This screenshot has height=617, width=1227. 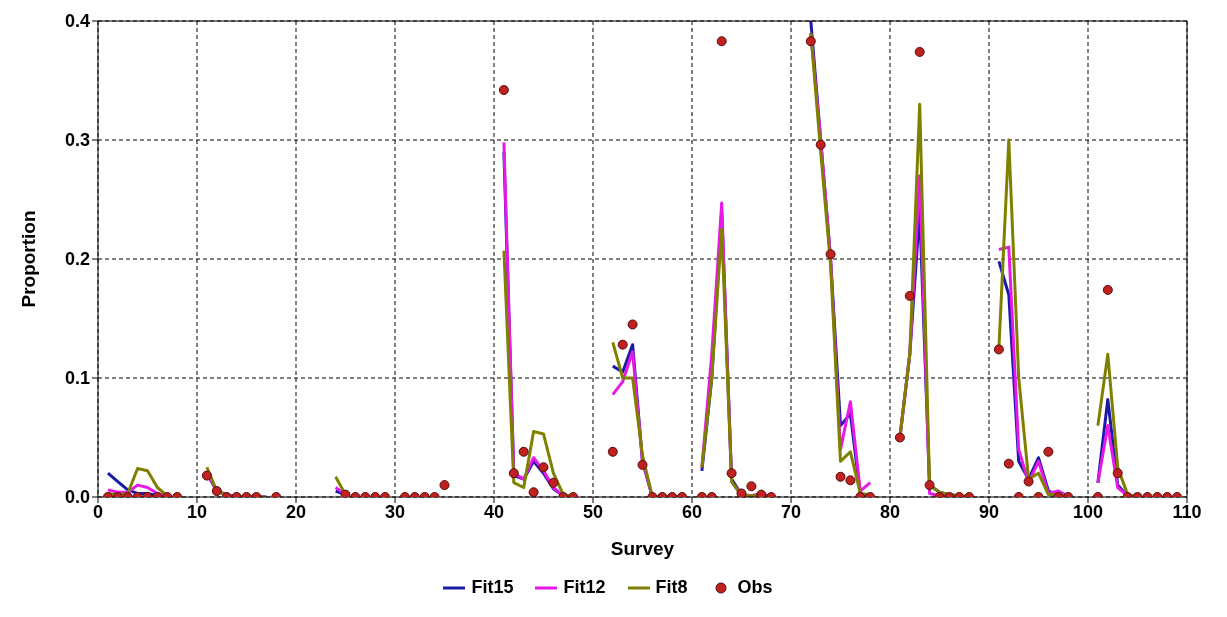 I want to click on legend-label: Obs, so click(x=754, y=587).